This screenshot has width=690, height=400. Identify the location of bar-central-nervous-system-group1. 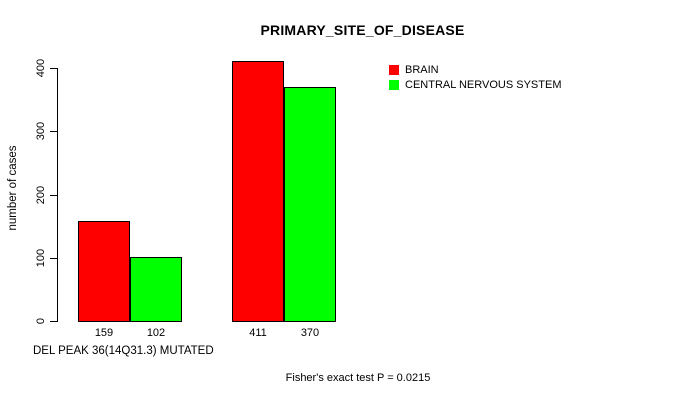
(156, 289).